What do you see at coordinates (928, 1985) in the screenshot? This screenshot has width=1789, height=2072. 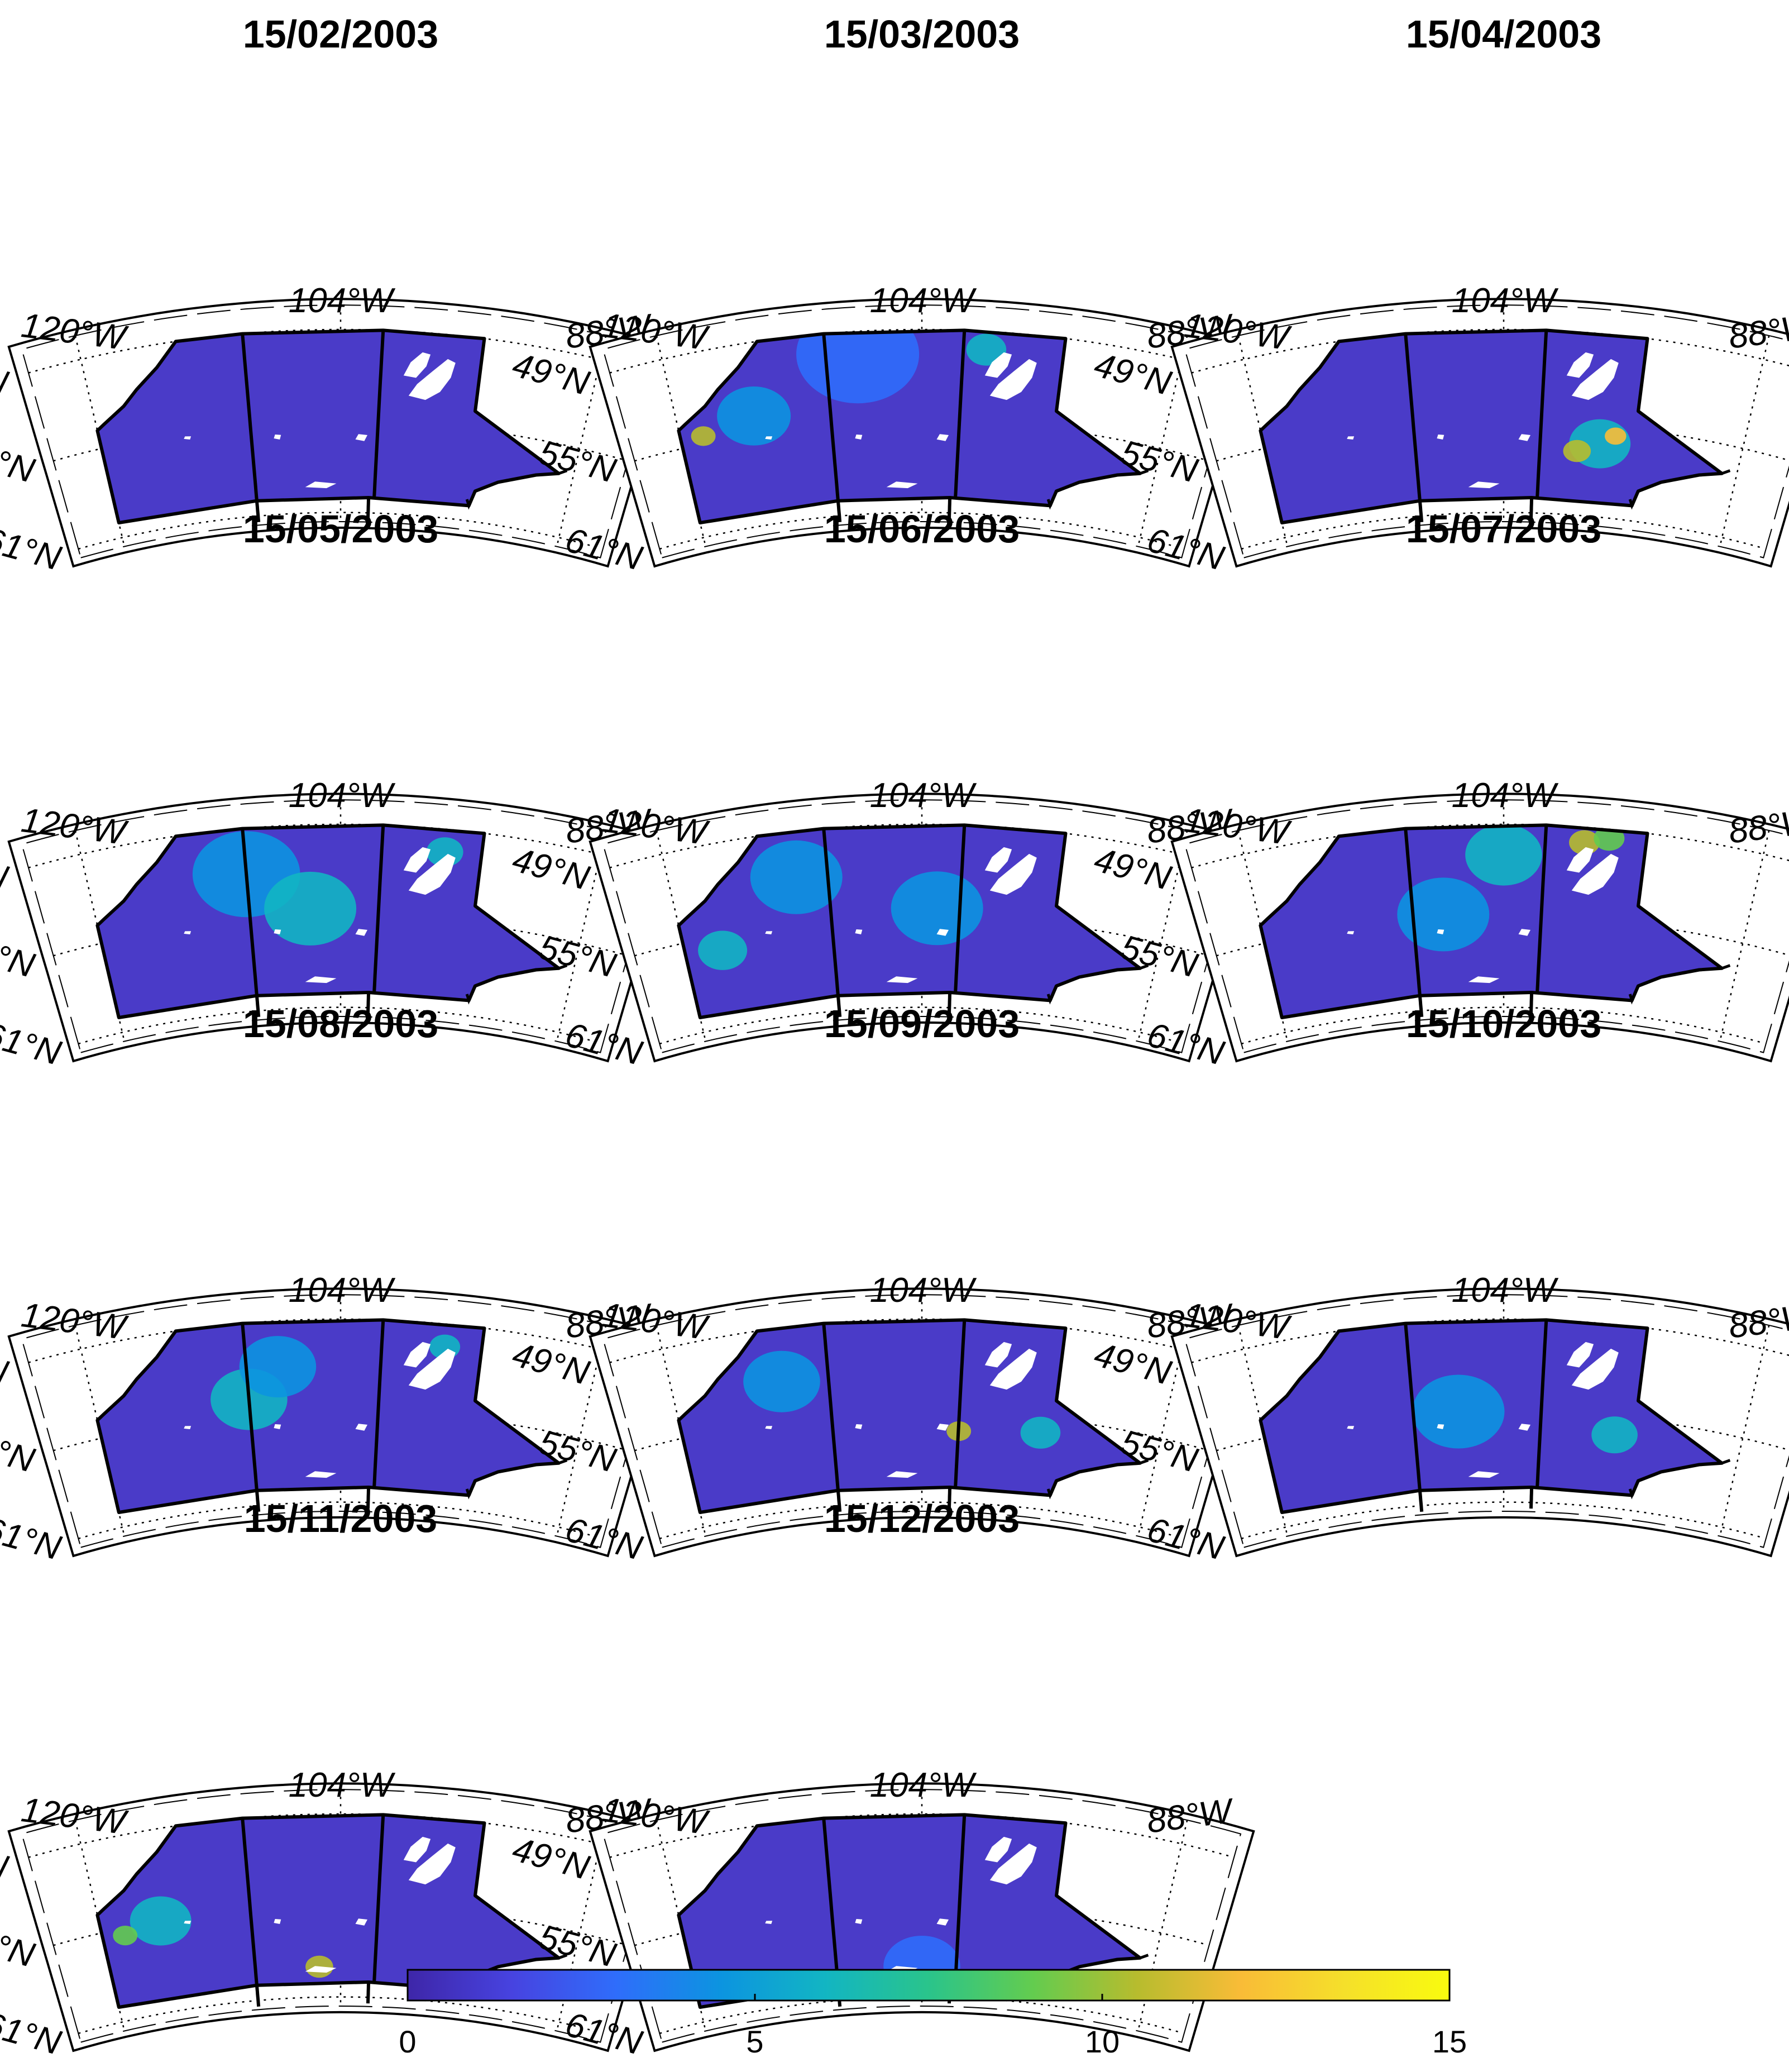 I see `colorbar-gradient` at bounding box center [928, 1985].